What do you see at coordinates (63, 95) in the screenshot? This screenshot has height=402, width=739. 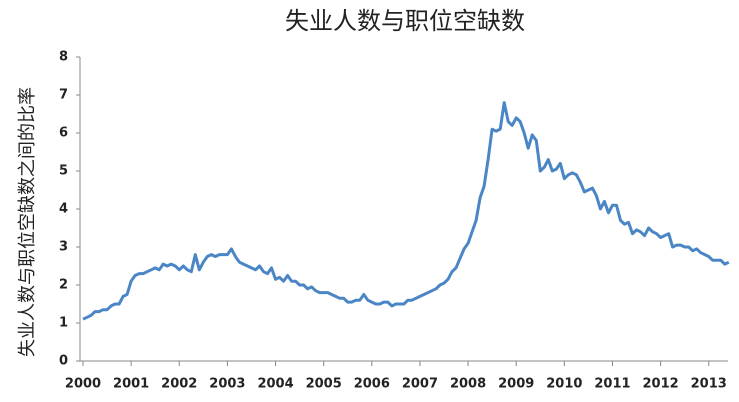 I see `y-tick-label: 7` at bounding box center [63, 95].